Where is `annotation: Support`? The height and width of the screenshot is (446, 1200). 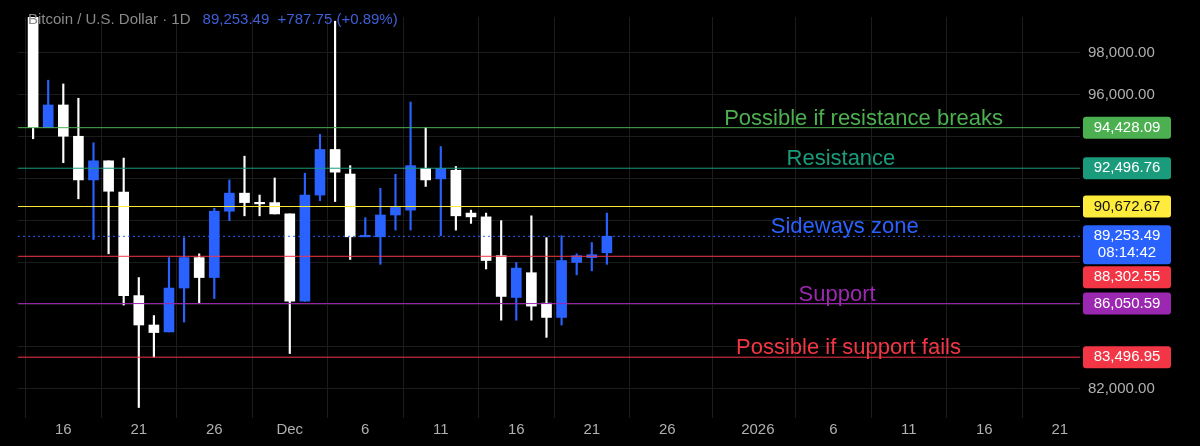
annotation: Support is located at coordinates (837, 293).